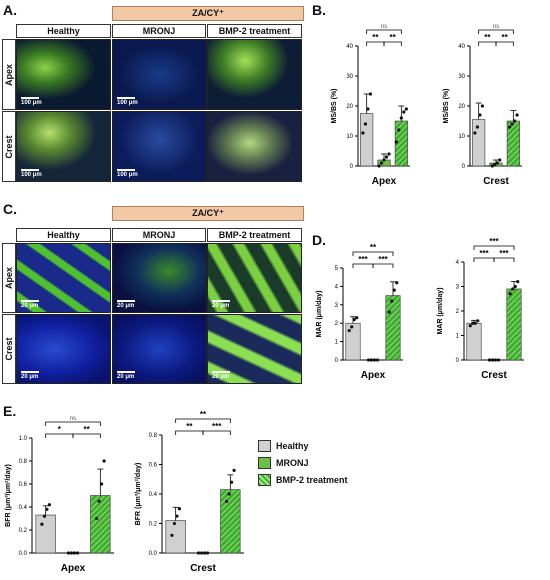 The image size is (550, 580). I want to click on panel-a-row-crest: Crest, so click(9, 146).